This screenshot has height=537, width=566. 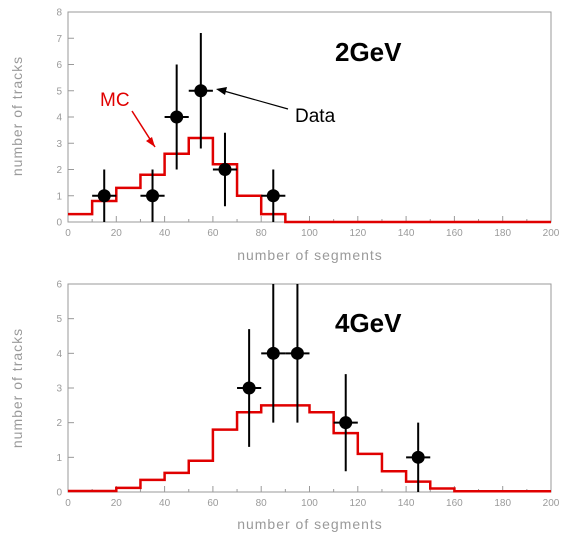 What do you see at coordinates (150, 142) in the screenshot?
I see `mc-annotation-arrowhead` at bounding box center [150, 142].